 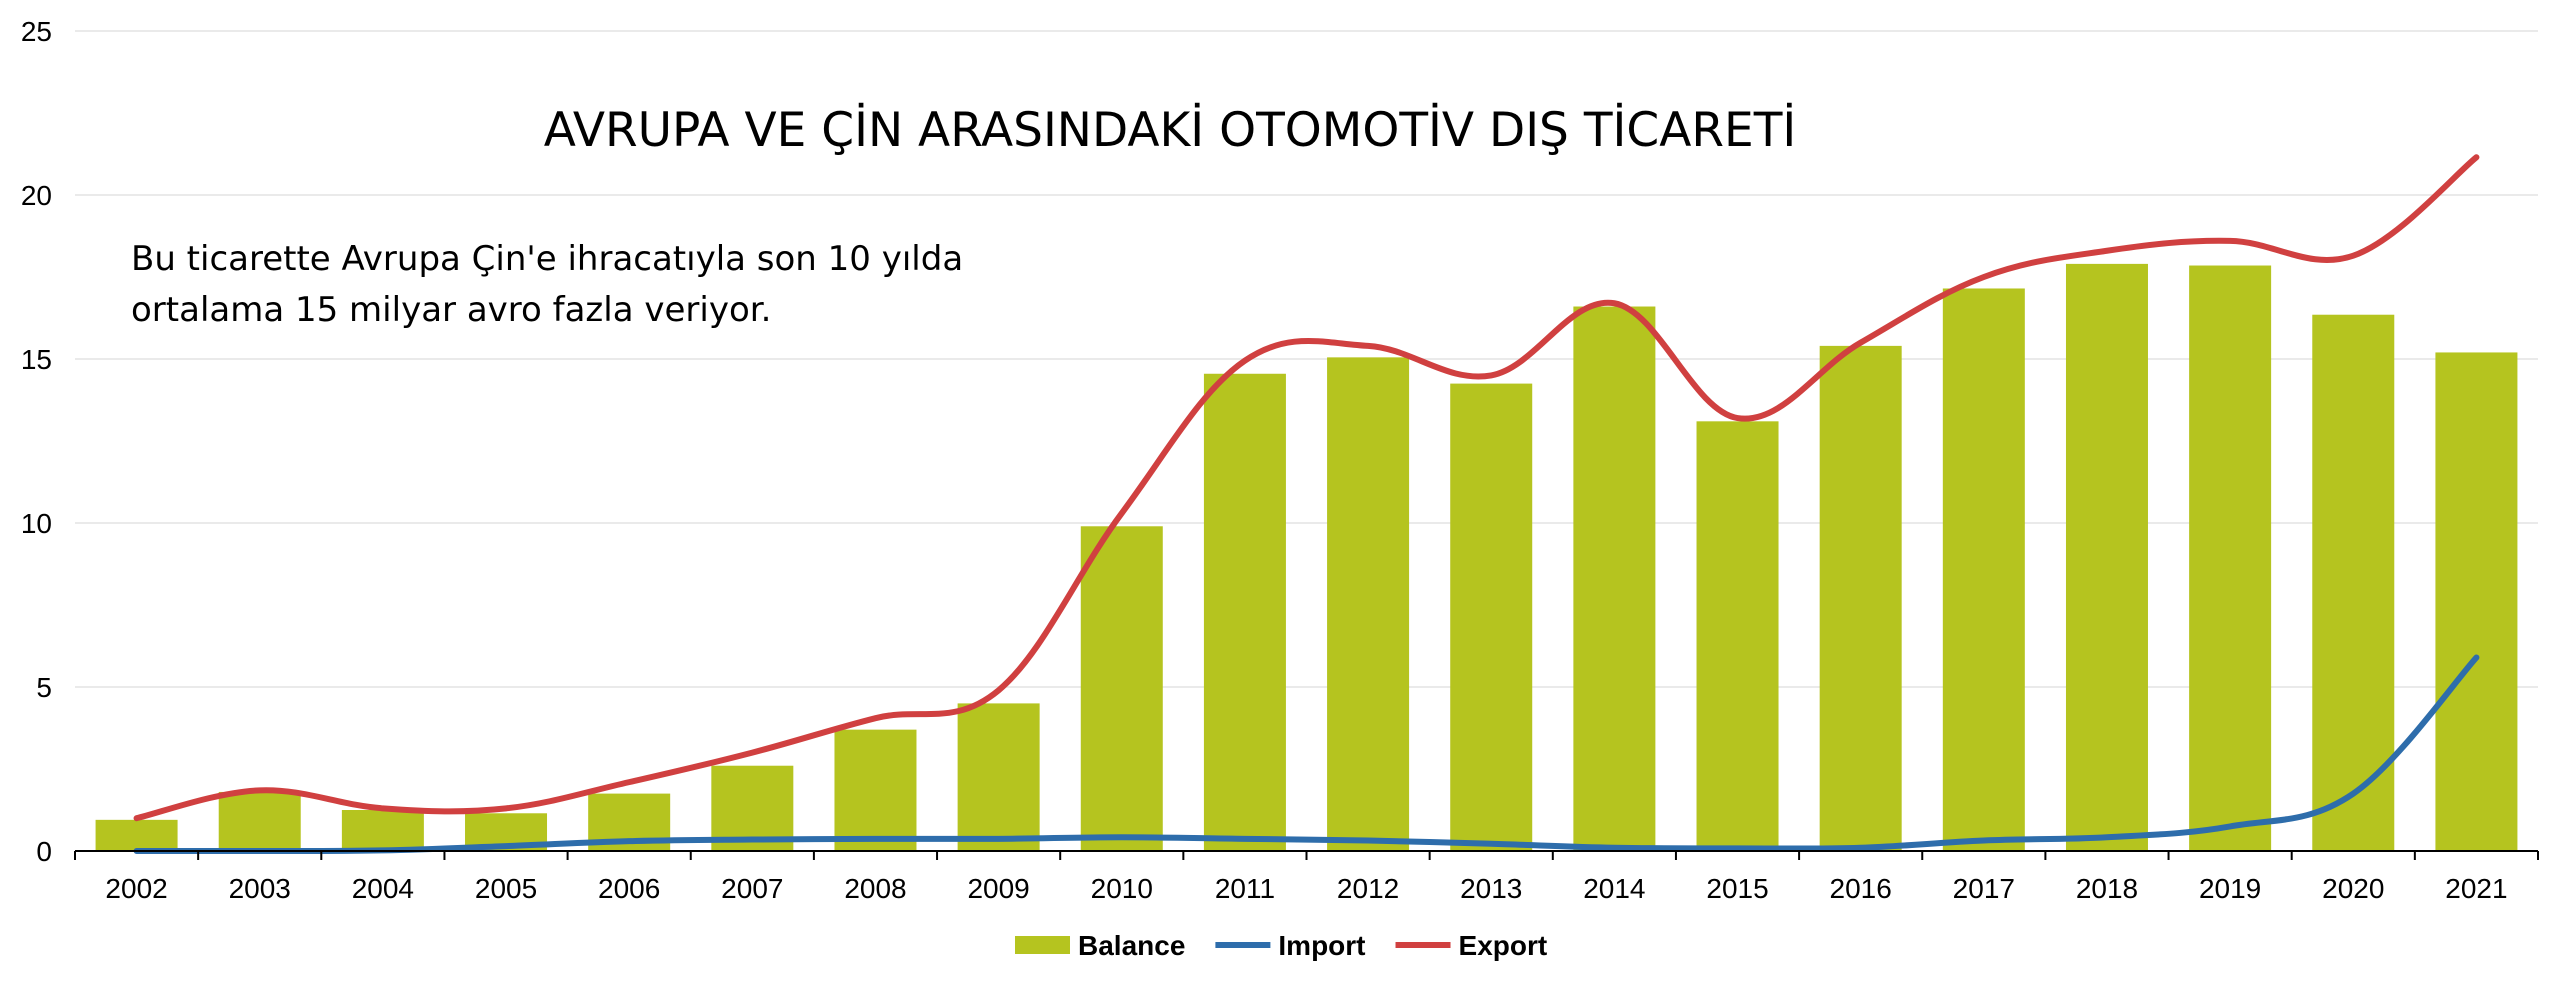 I want to click on x-tick-label: 2020, so click(x=2353, y=888).